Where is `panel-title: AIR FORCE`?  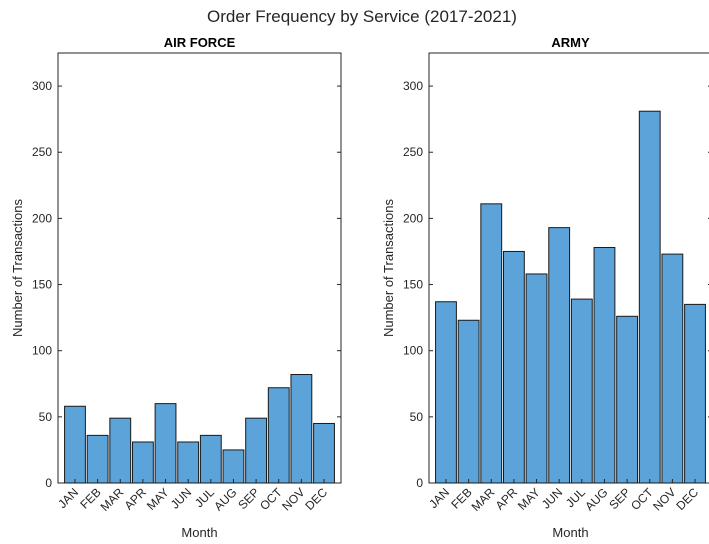 panel-title: AIR FORCE is located at coordinates (200, 42).